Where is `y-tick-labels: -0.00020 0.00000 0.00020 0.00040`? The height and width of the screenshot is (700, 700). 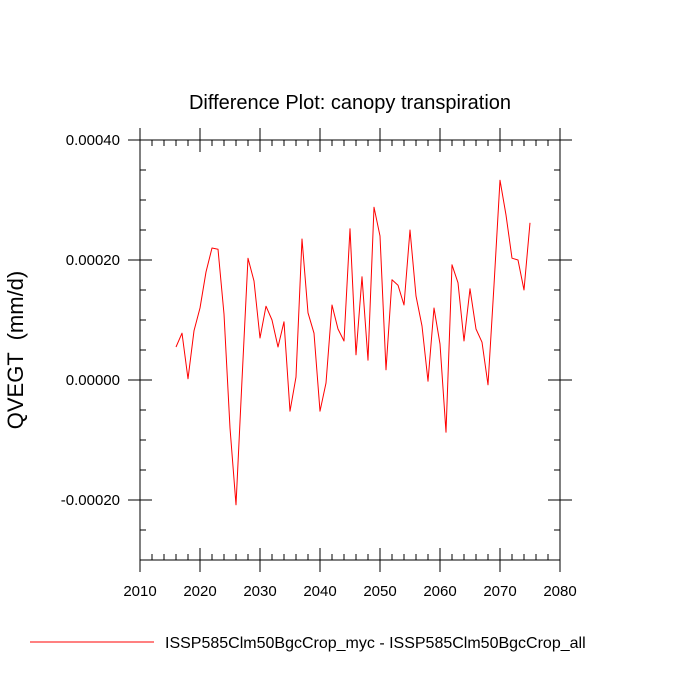 y-tick-labels: -0.00020 0.00000 0.00020 0.00040 is located at coordinates (90, 320).